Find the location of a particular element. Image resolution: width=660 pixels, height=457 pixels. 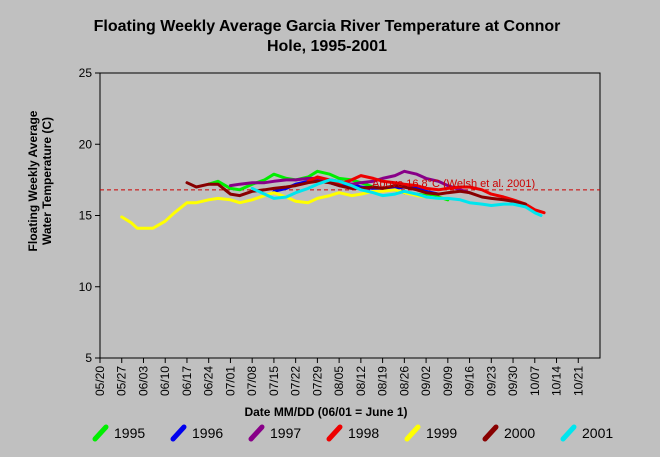

legend-swatch-1999 is located at coordinates (412, 433).